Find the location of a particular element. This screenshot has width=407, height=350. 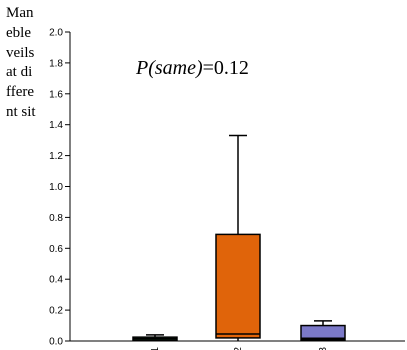

annotation-suffix: =0.12 is located at coordinates (226, 68).